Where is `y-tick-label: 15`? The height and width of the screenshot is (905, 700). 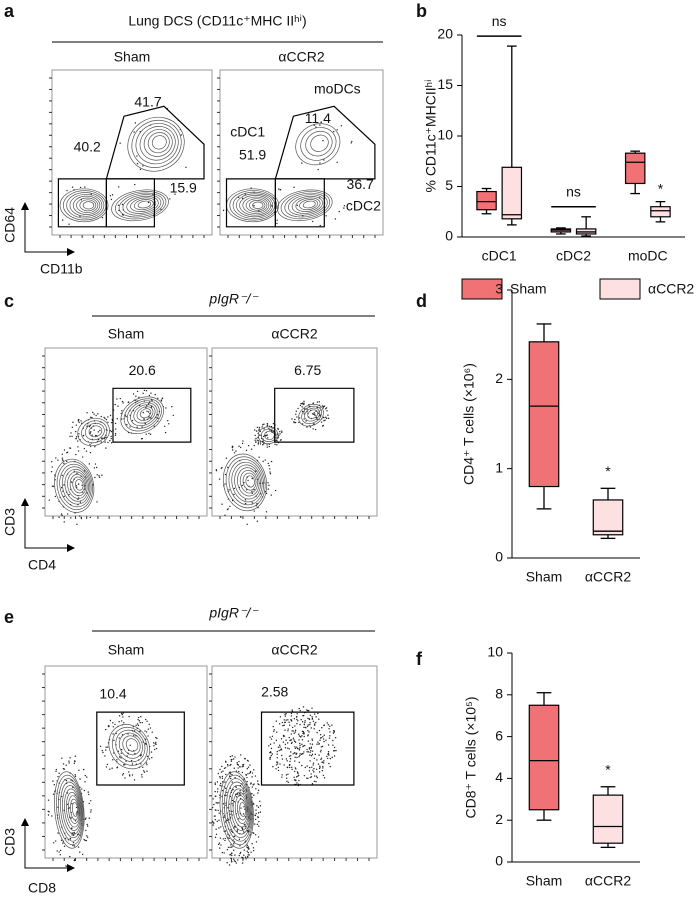
y-tick-label: 15 is located at coordinates (445, 84).